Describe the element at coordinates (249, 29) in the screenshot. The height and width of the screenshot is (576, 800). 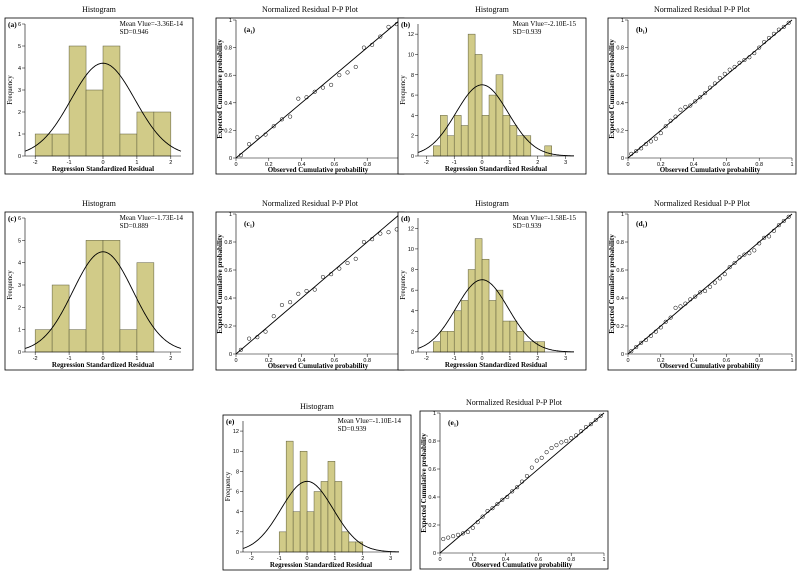
I see `panel-label: (a₁)` at that location.